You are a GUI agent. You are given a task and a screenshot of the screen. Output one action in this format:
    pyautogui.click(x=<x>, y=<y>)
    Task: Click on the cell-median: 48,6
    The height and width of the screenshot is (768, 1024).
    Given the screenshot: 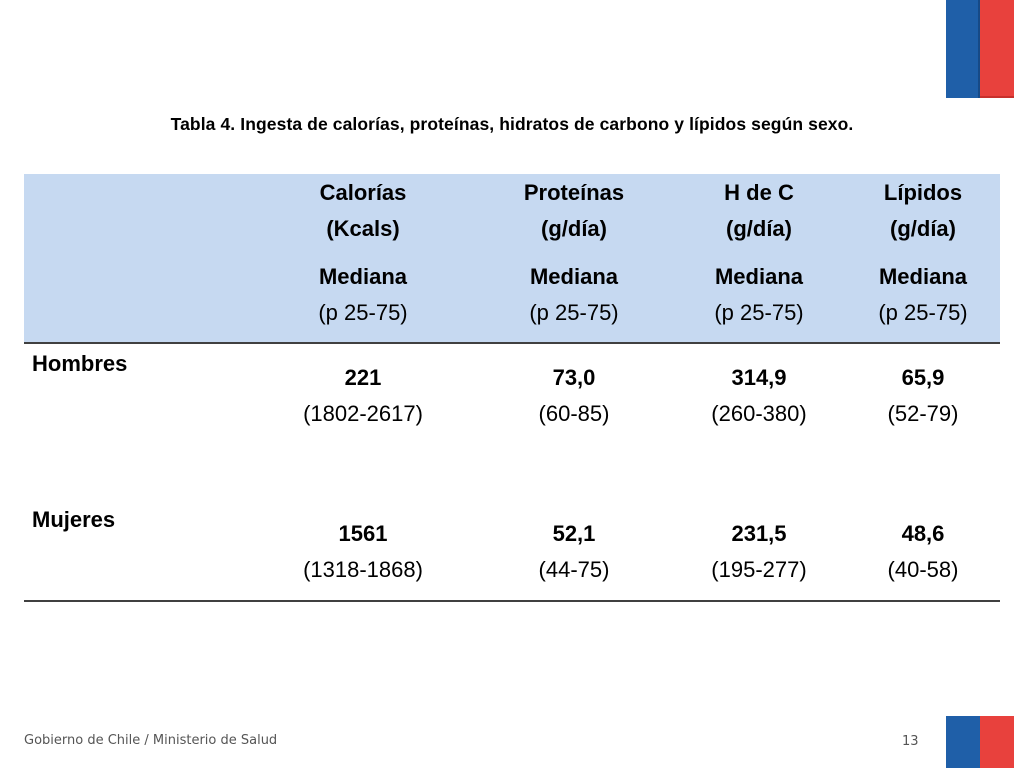 What is the action you would take?
    pyautogui.click(x=923, y=533)
    